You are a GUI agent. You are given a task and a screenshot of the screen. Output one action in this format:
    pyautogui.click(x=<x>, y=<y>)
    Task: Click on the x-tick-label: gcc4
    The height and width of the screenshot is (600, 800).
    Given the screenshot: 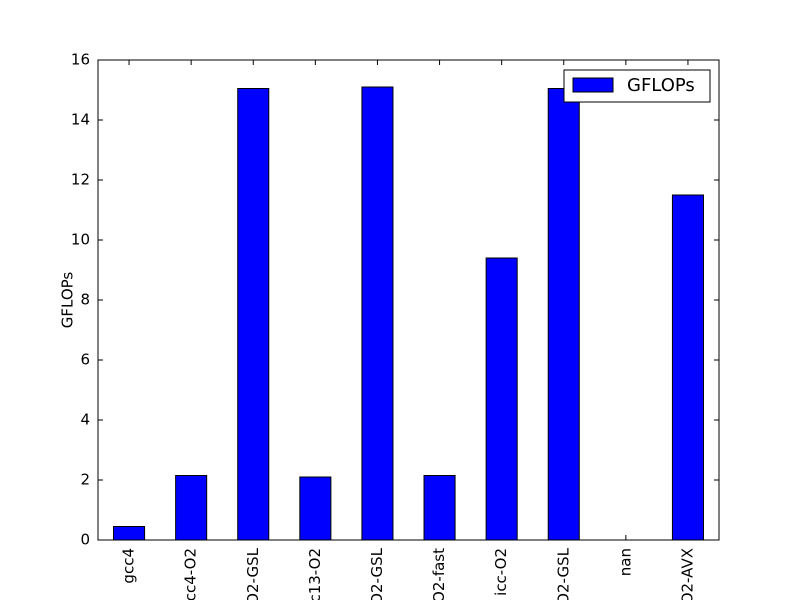 What is the action you would take?
    pyautogui.click(x=129, y=566)
    